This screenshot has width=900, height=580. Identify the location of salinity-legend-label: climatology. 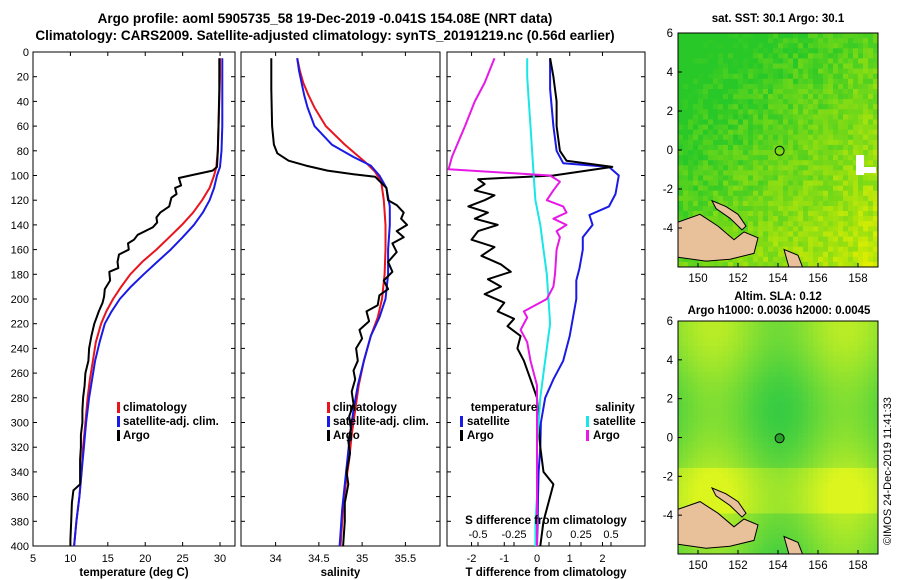
(365, 408).